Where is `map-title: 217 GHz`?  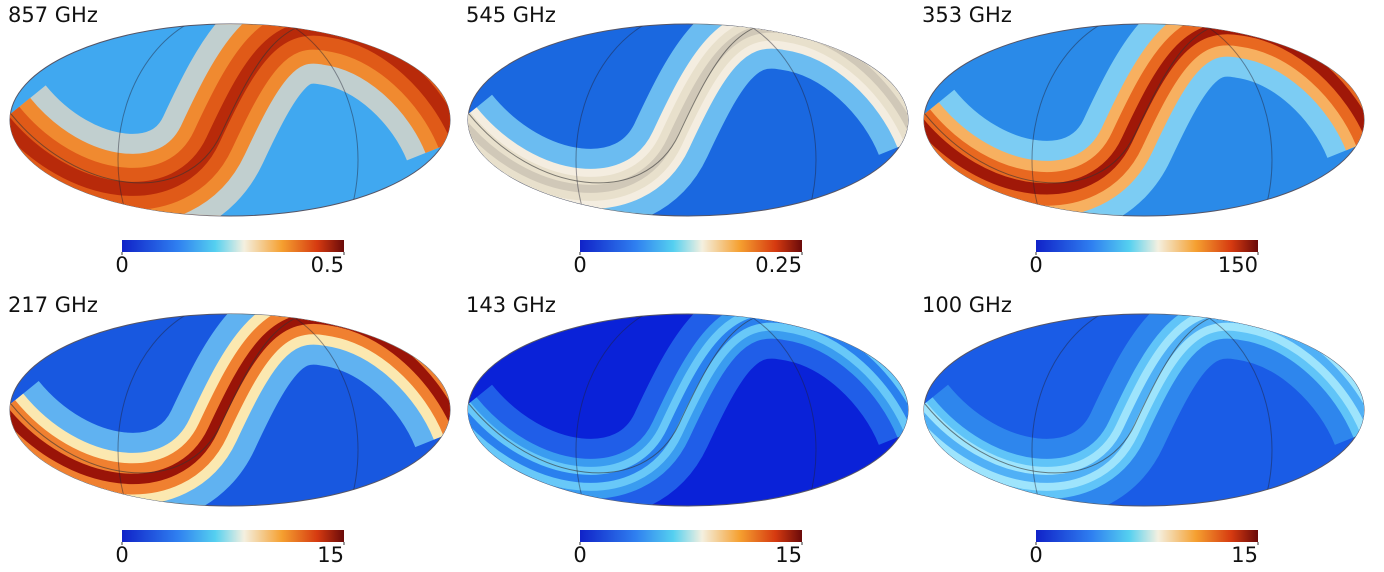
map-title: 217 GHz is located at coordinates (53, 305).